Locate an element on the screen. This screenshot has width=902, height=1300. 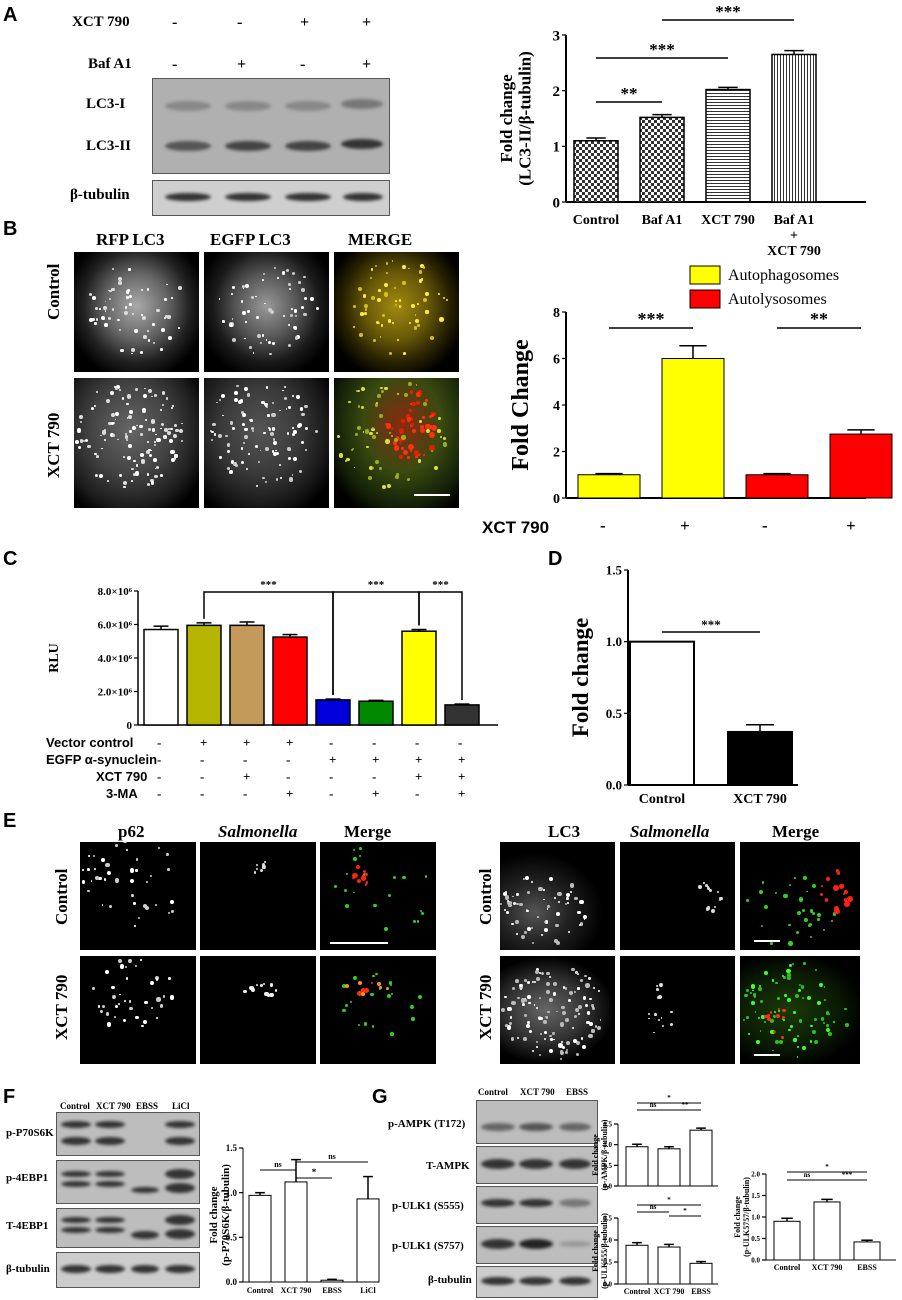
g-lane: EBSS is located at coordinates (577, 1092).